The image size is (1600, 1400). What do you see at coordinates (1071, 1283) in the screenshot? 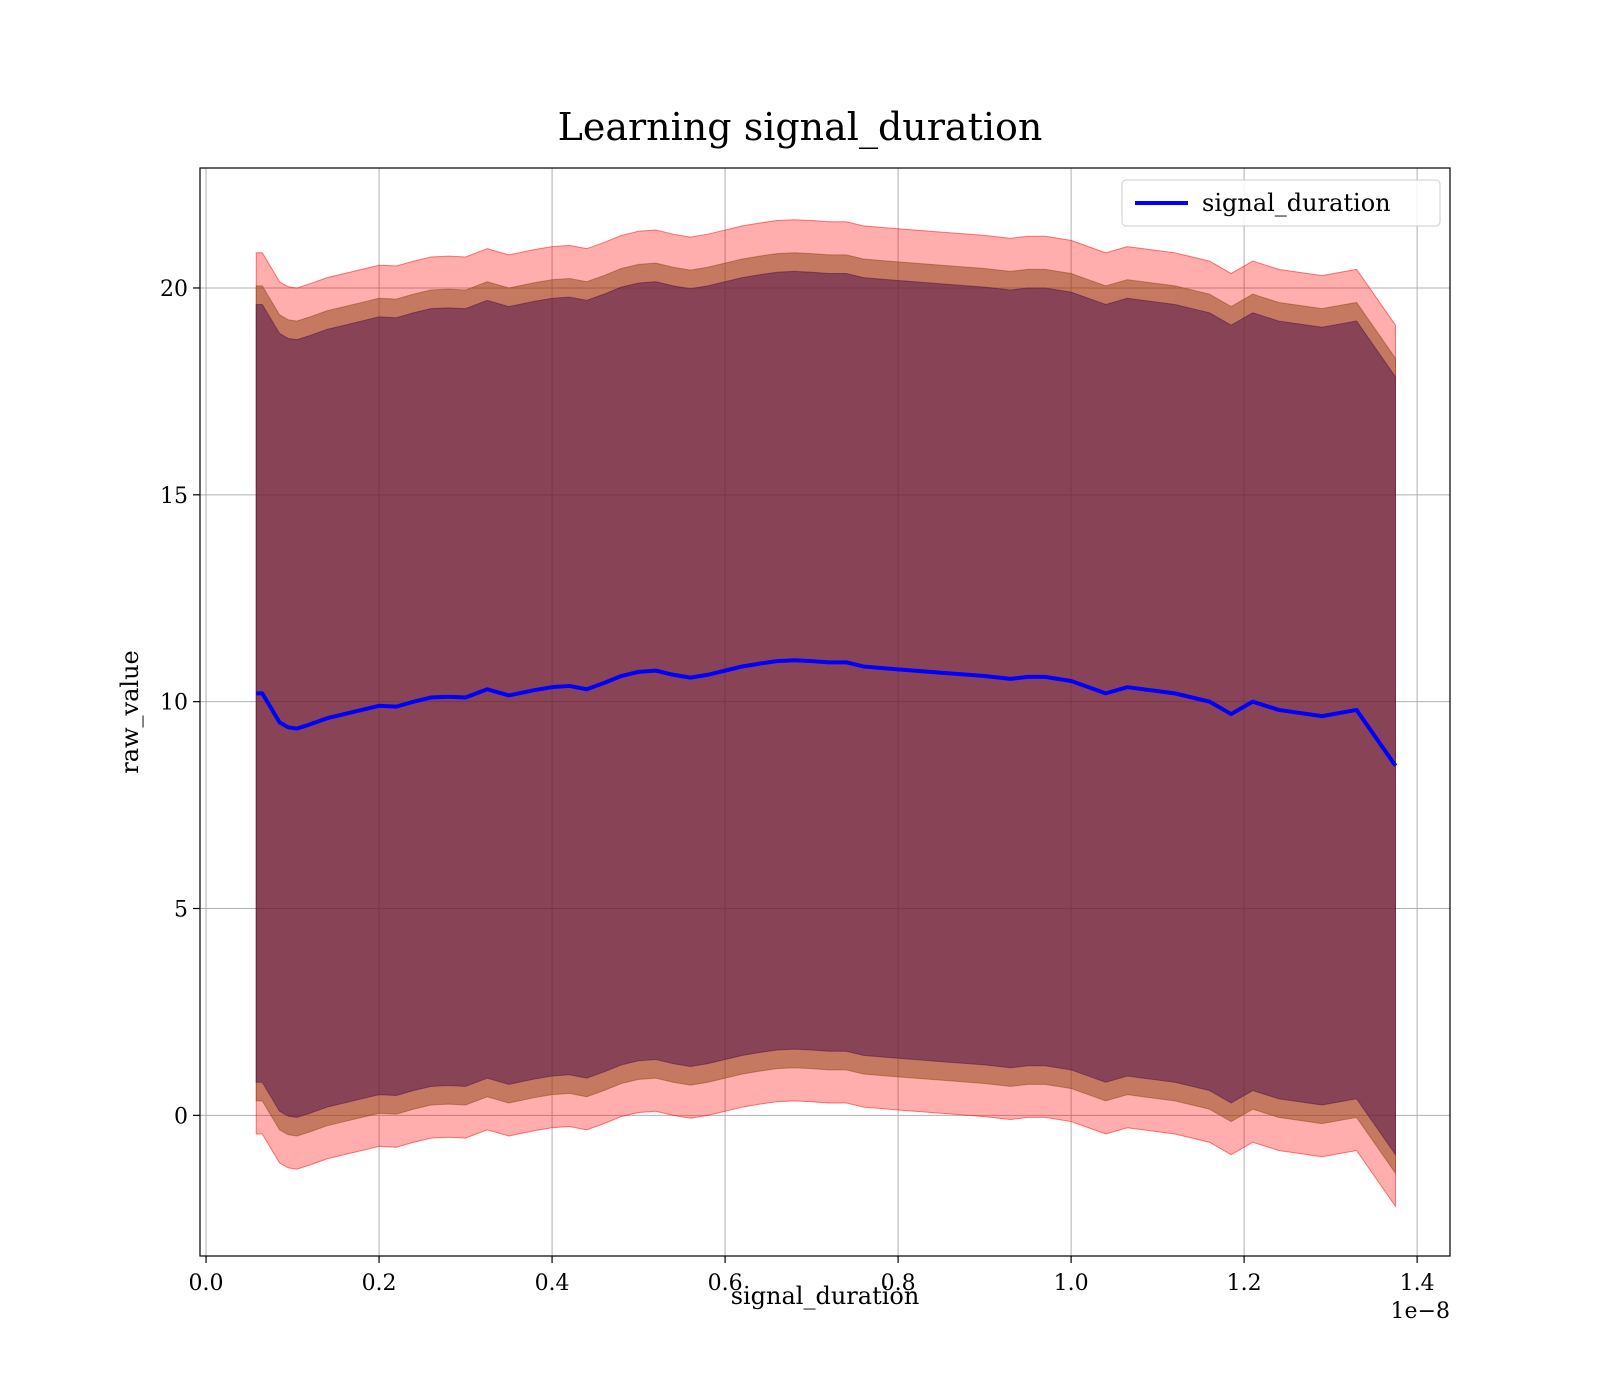
I see `x-tick-label: 1.0` at bounding box center [1071, 1283].